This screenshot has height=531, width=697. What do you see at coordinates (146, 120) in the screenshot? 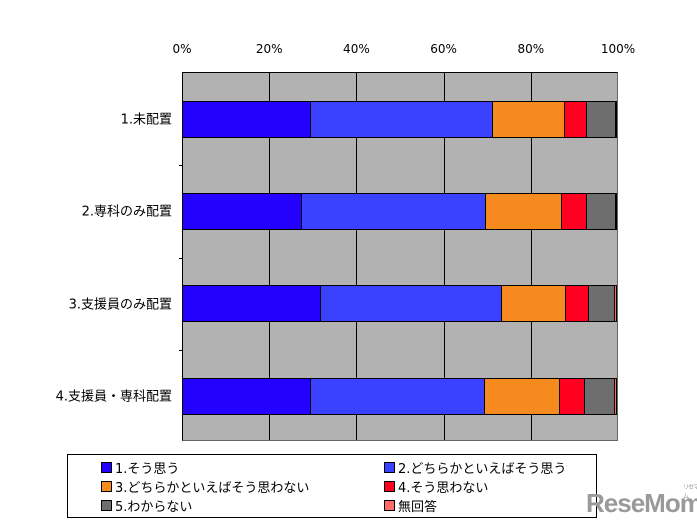
I see `category-label: 1.未配置` at bounding box center [146, 120].